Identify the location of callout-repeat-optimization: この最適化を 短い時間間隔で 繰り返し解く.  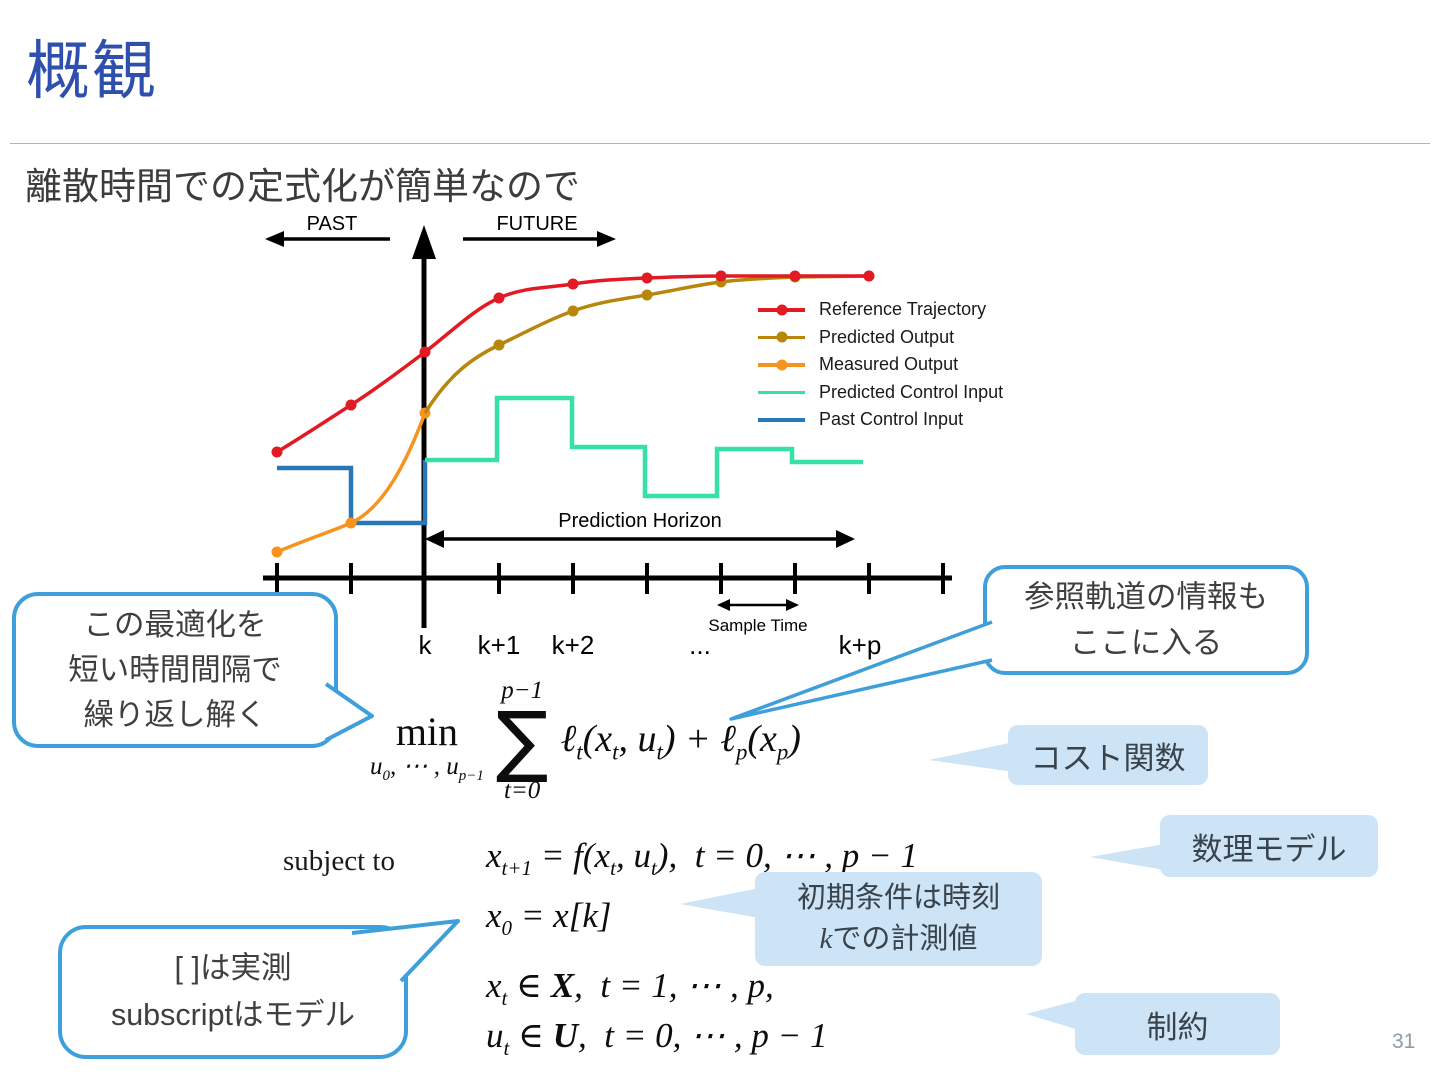
(175, 670).